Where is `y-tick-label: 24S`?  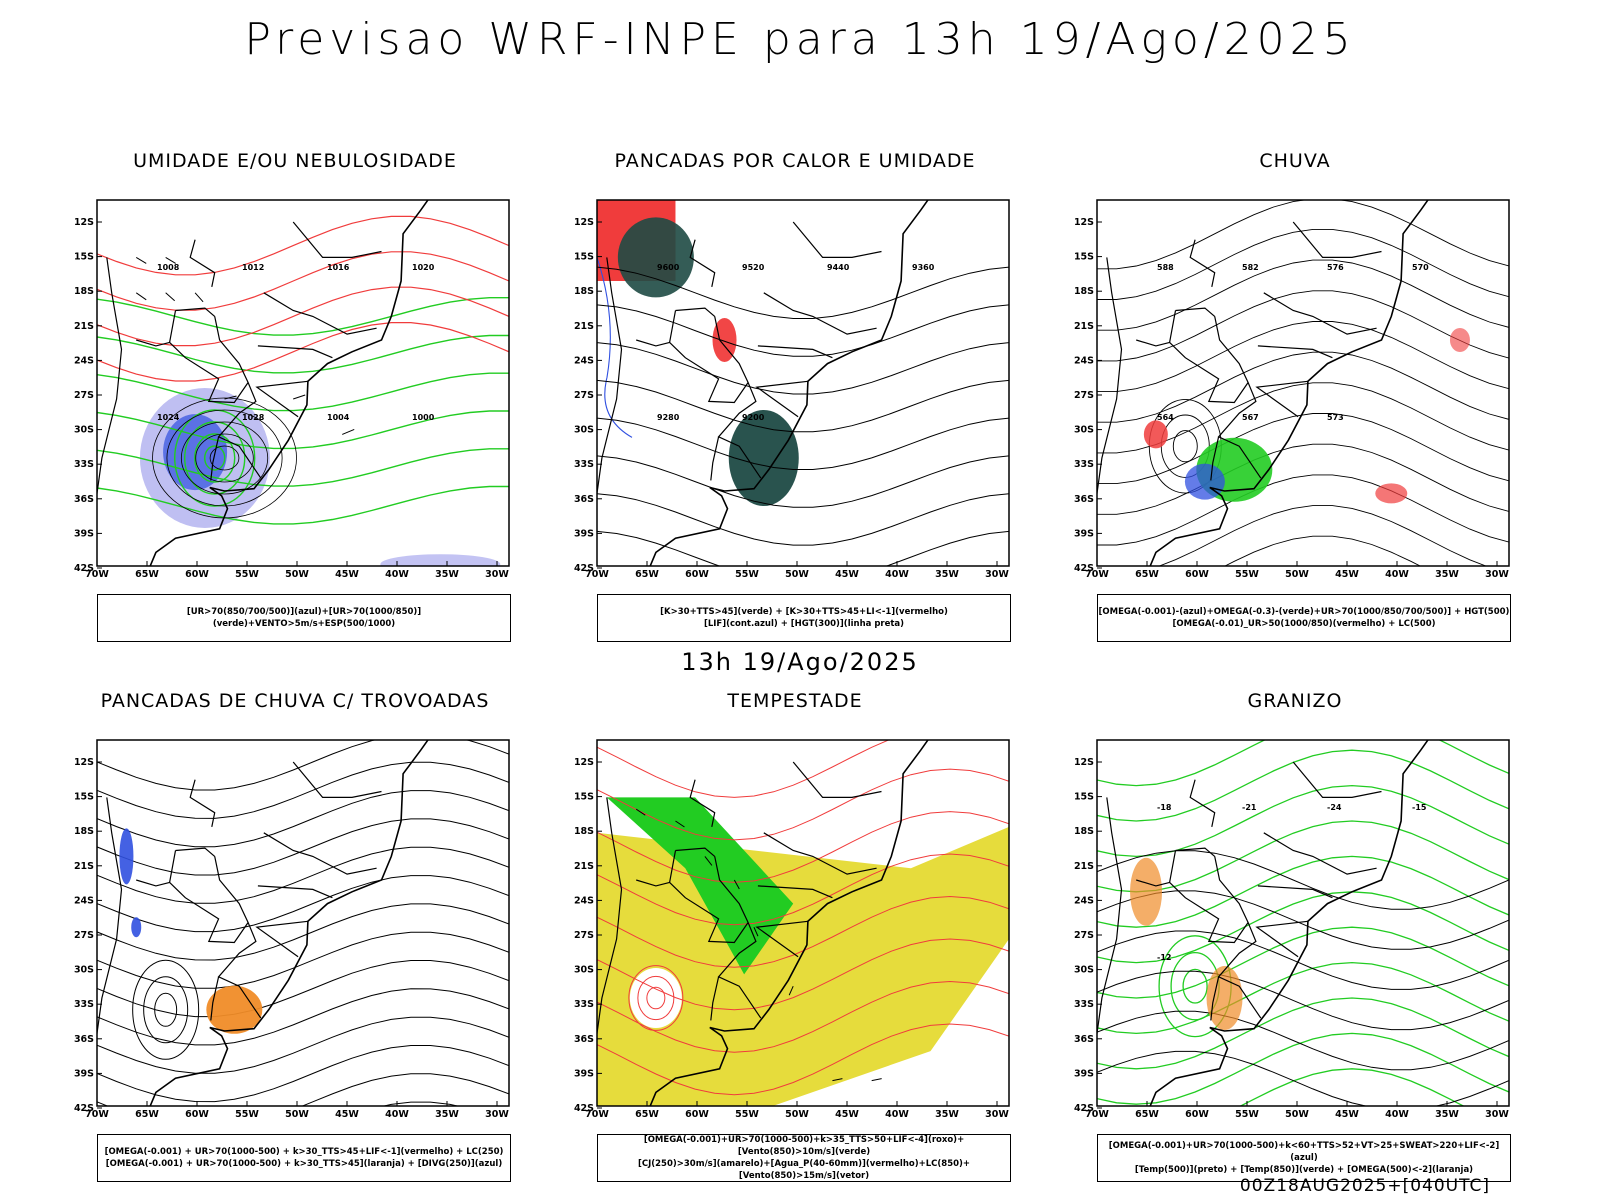
y-tick-label: 24S is located at coordinates (584, 360).